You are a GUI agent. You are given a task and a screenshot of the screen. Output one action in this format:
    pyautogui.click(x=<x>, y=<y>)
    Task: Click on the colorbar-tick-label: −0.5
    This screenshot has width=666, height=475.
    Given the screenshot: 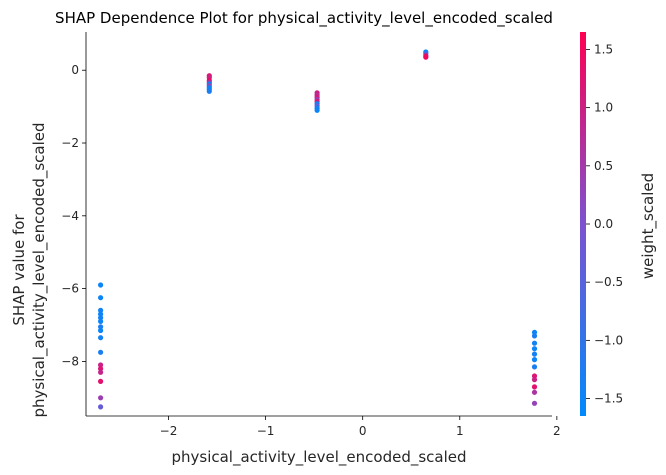 What is the action you would take?
    pyautogui.click(x=608, y=282)
    